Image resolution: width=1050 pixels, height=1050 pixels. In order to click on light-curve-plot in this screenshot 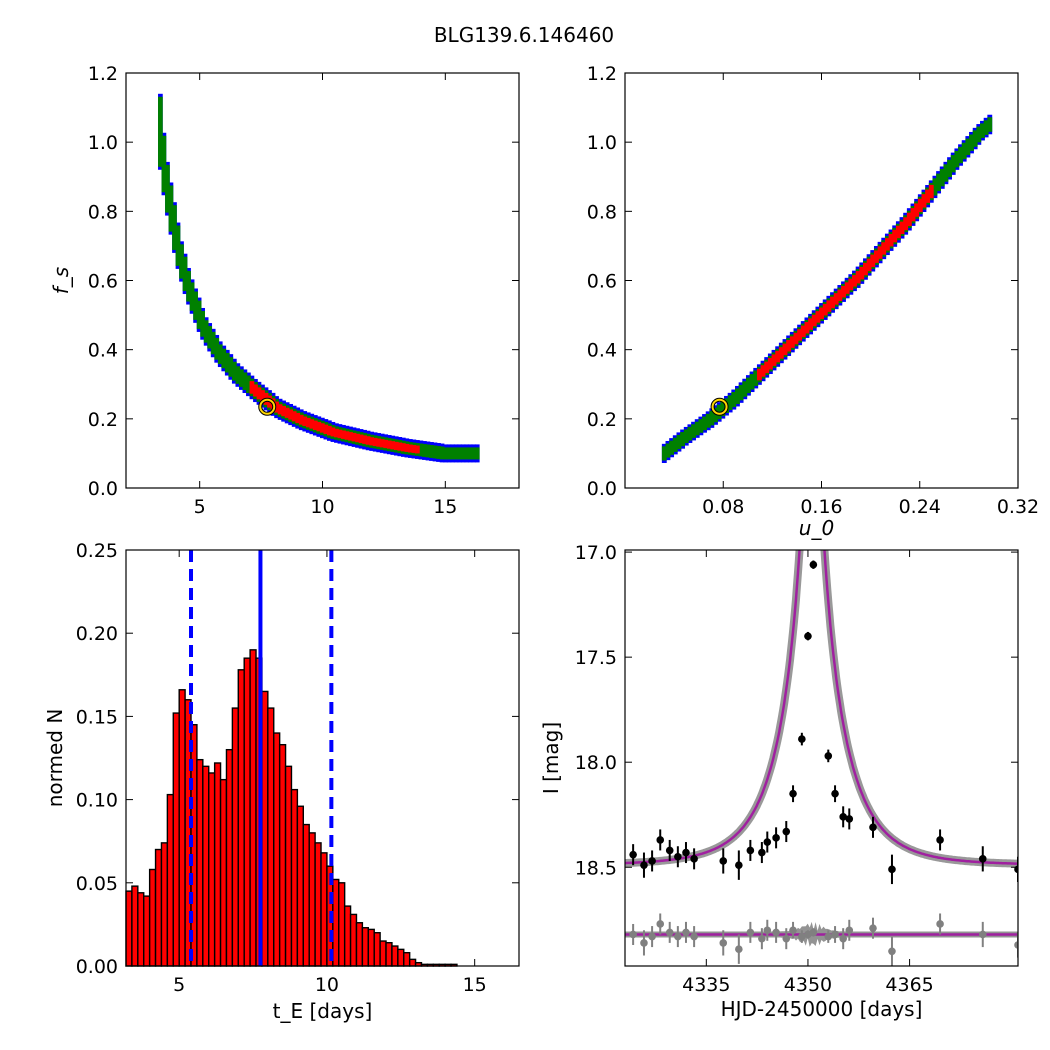, I will do `click(821, 758)`.